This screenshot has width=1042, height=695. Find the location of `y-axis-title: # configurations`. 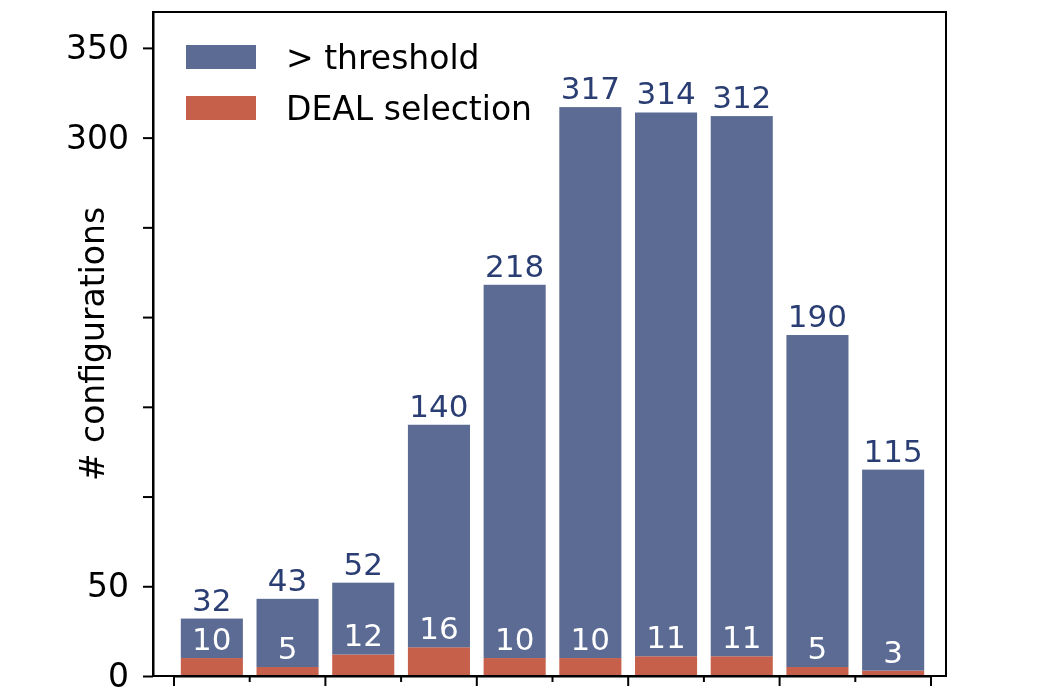

y-axis-title: # configurations is located at coordinates (92, 344).